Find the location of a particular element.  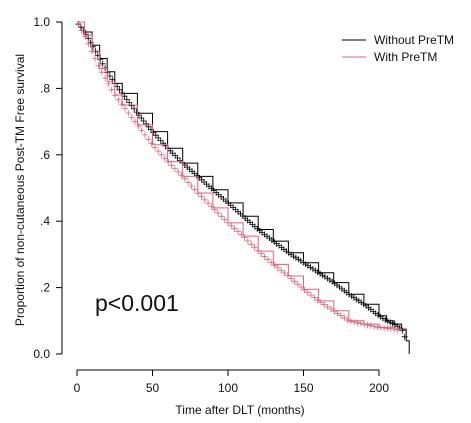

legend-item-without-pretm: Without PreTM is located at coordinates (398, 40).